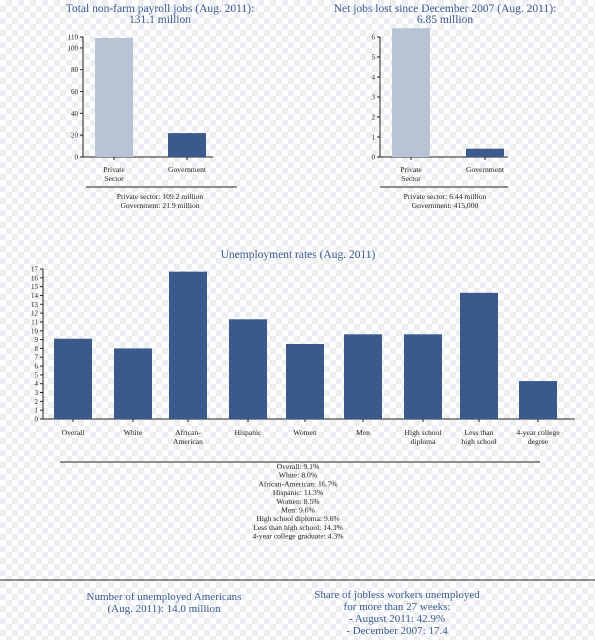  I want to click on unemployed-count-text: Number of unemployed Americans, so click(164, 597).